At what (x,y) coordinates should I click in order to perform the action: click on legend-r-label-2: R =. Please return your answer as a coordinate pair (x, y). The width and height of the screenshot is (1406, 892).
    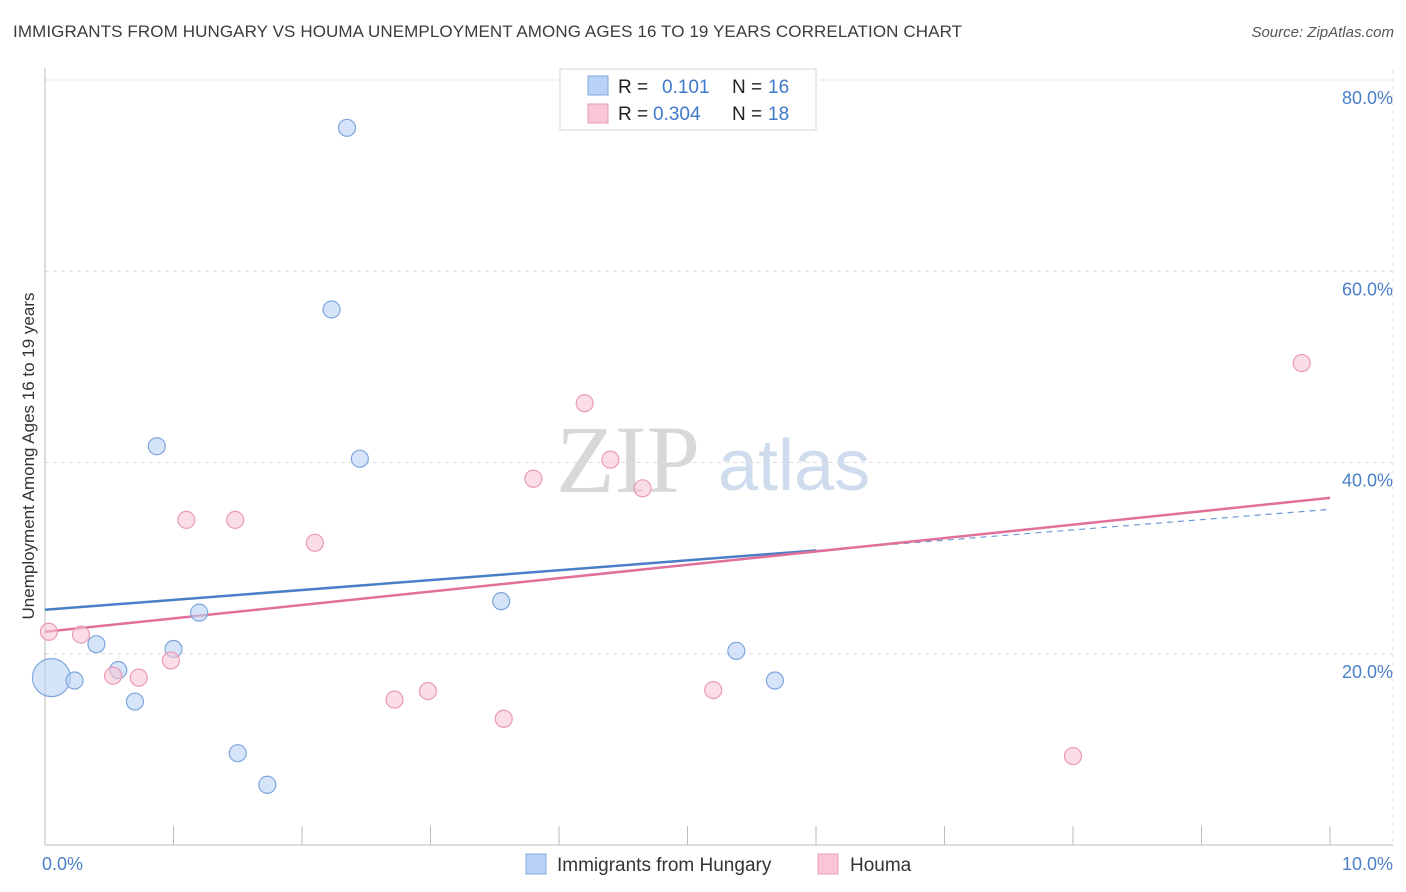
    Looking at the image, I should click on (633, 114).